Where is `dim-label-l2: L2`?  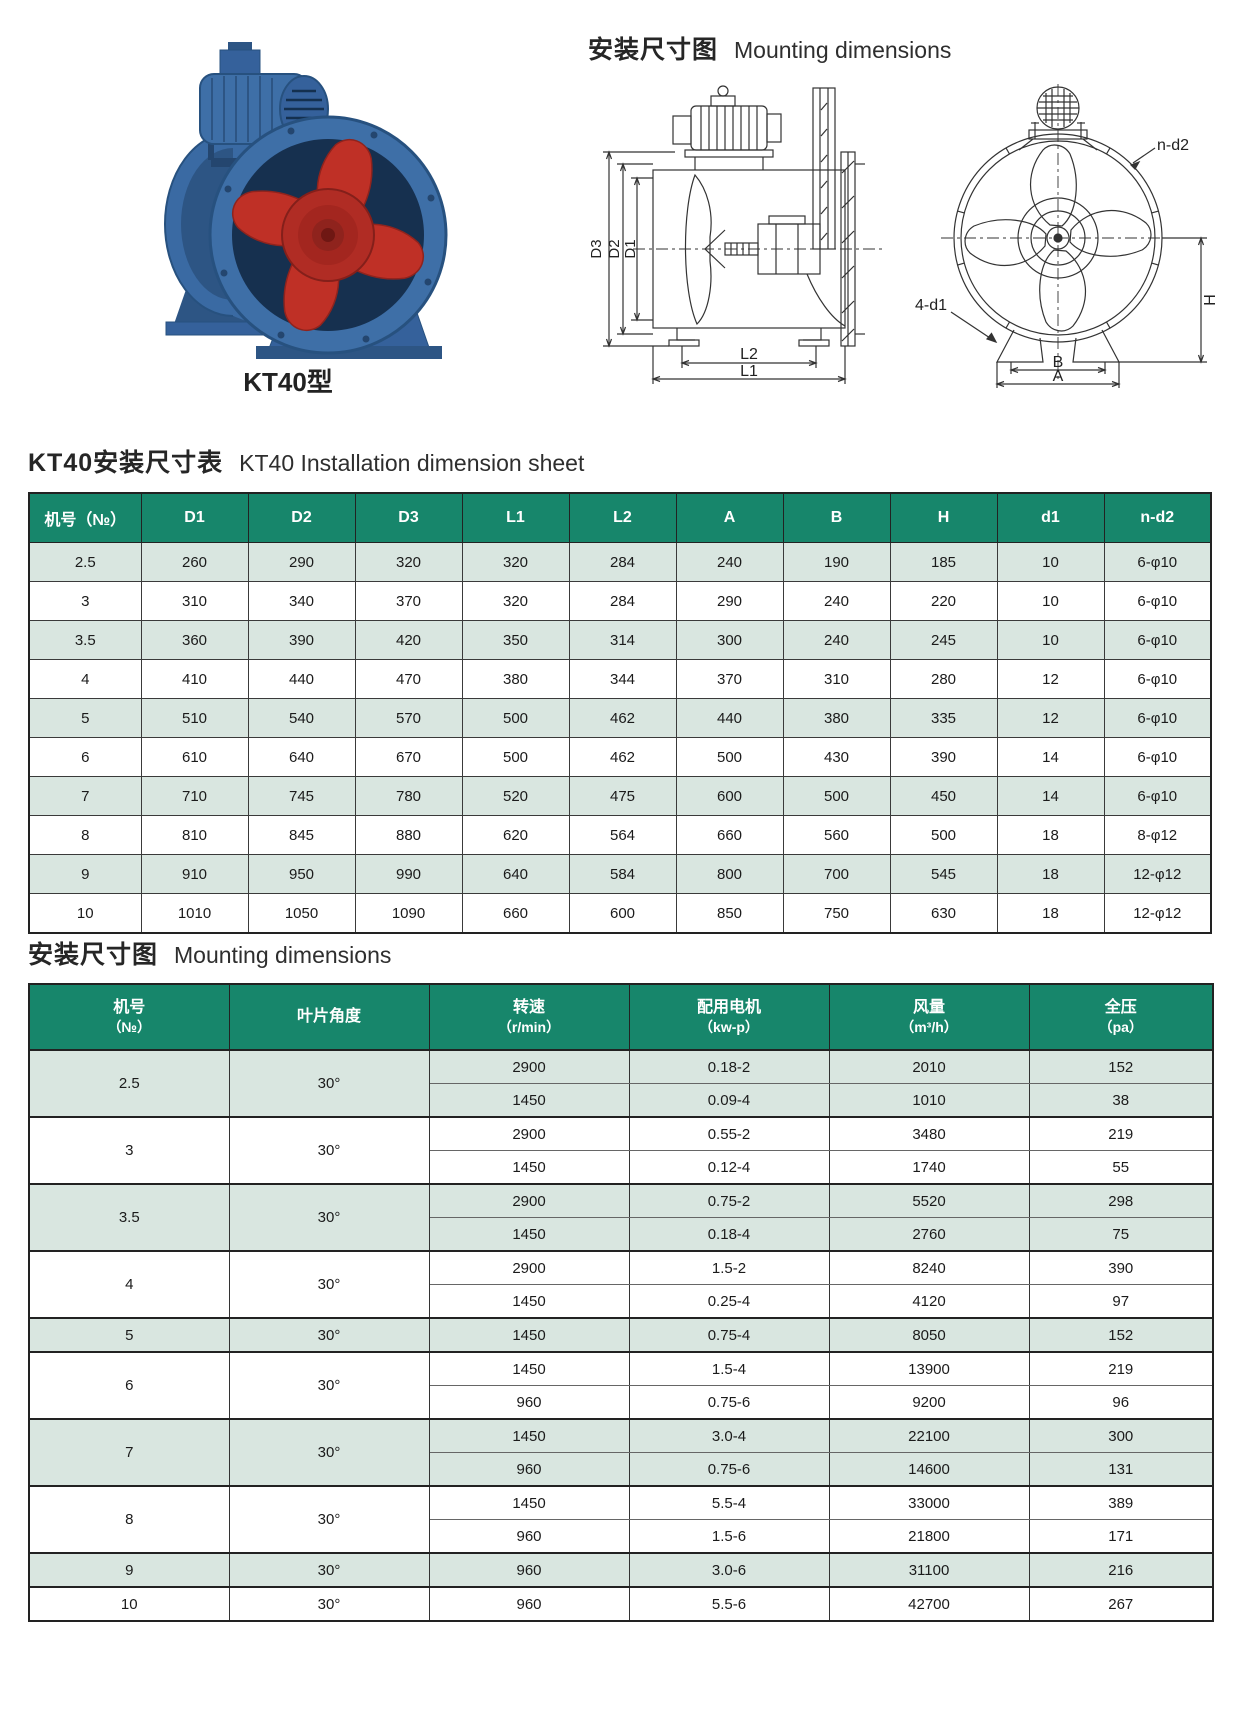
dim-label-l2: L2 is located at coordinates (749, 354).